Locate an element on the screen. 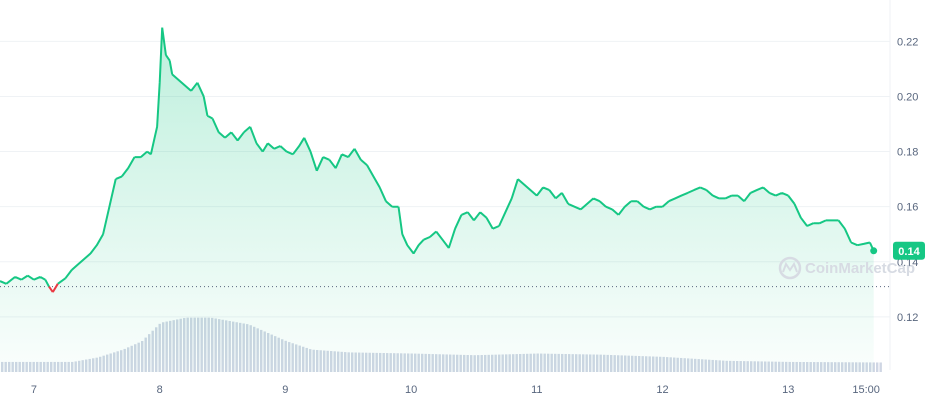  x-tick-label: 11 is located at coordinates (536, 390).